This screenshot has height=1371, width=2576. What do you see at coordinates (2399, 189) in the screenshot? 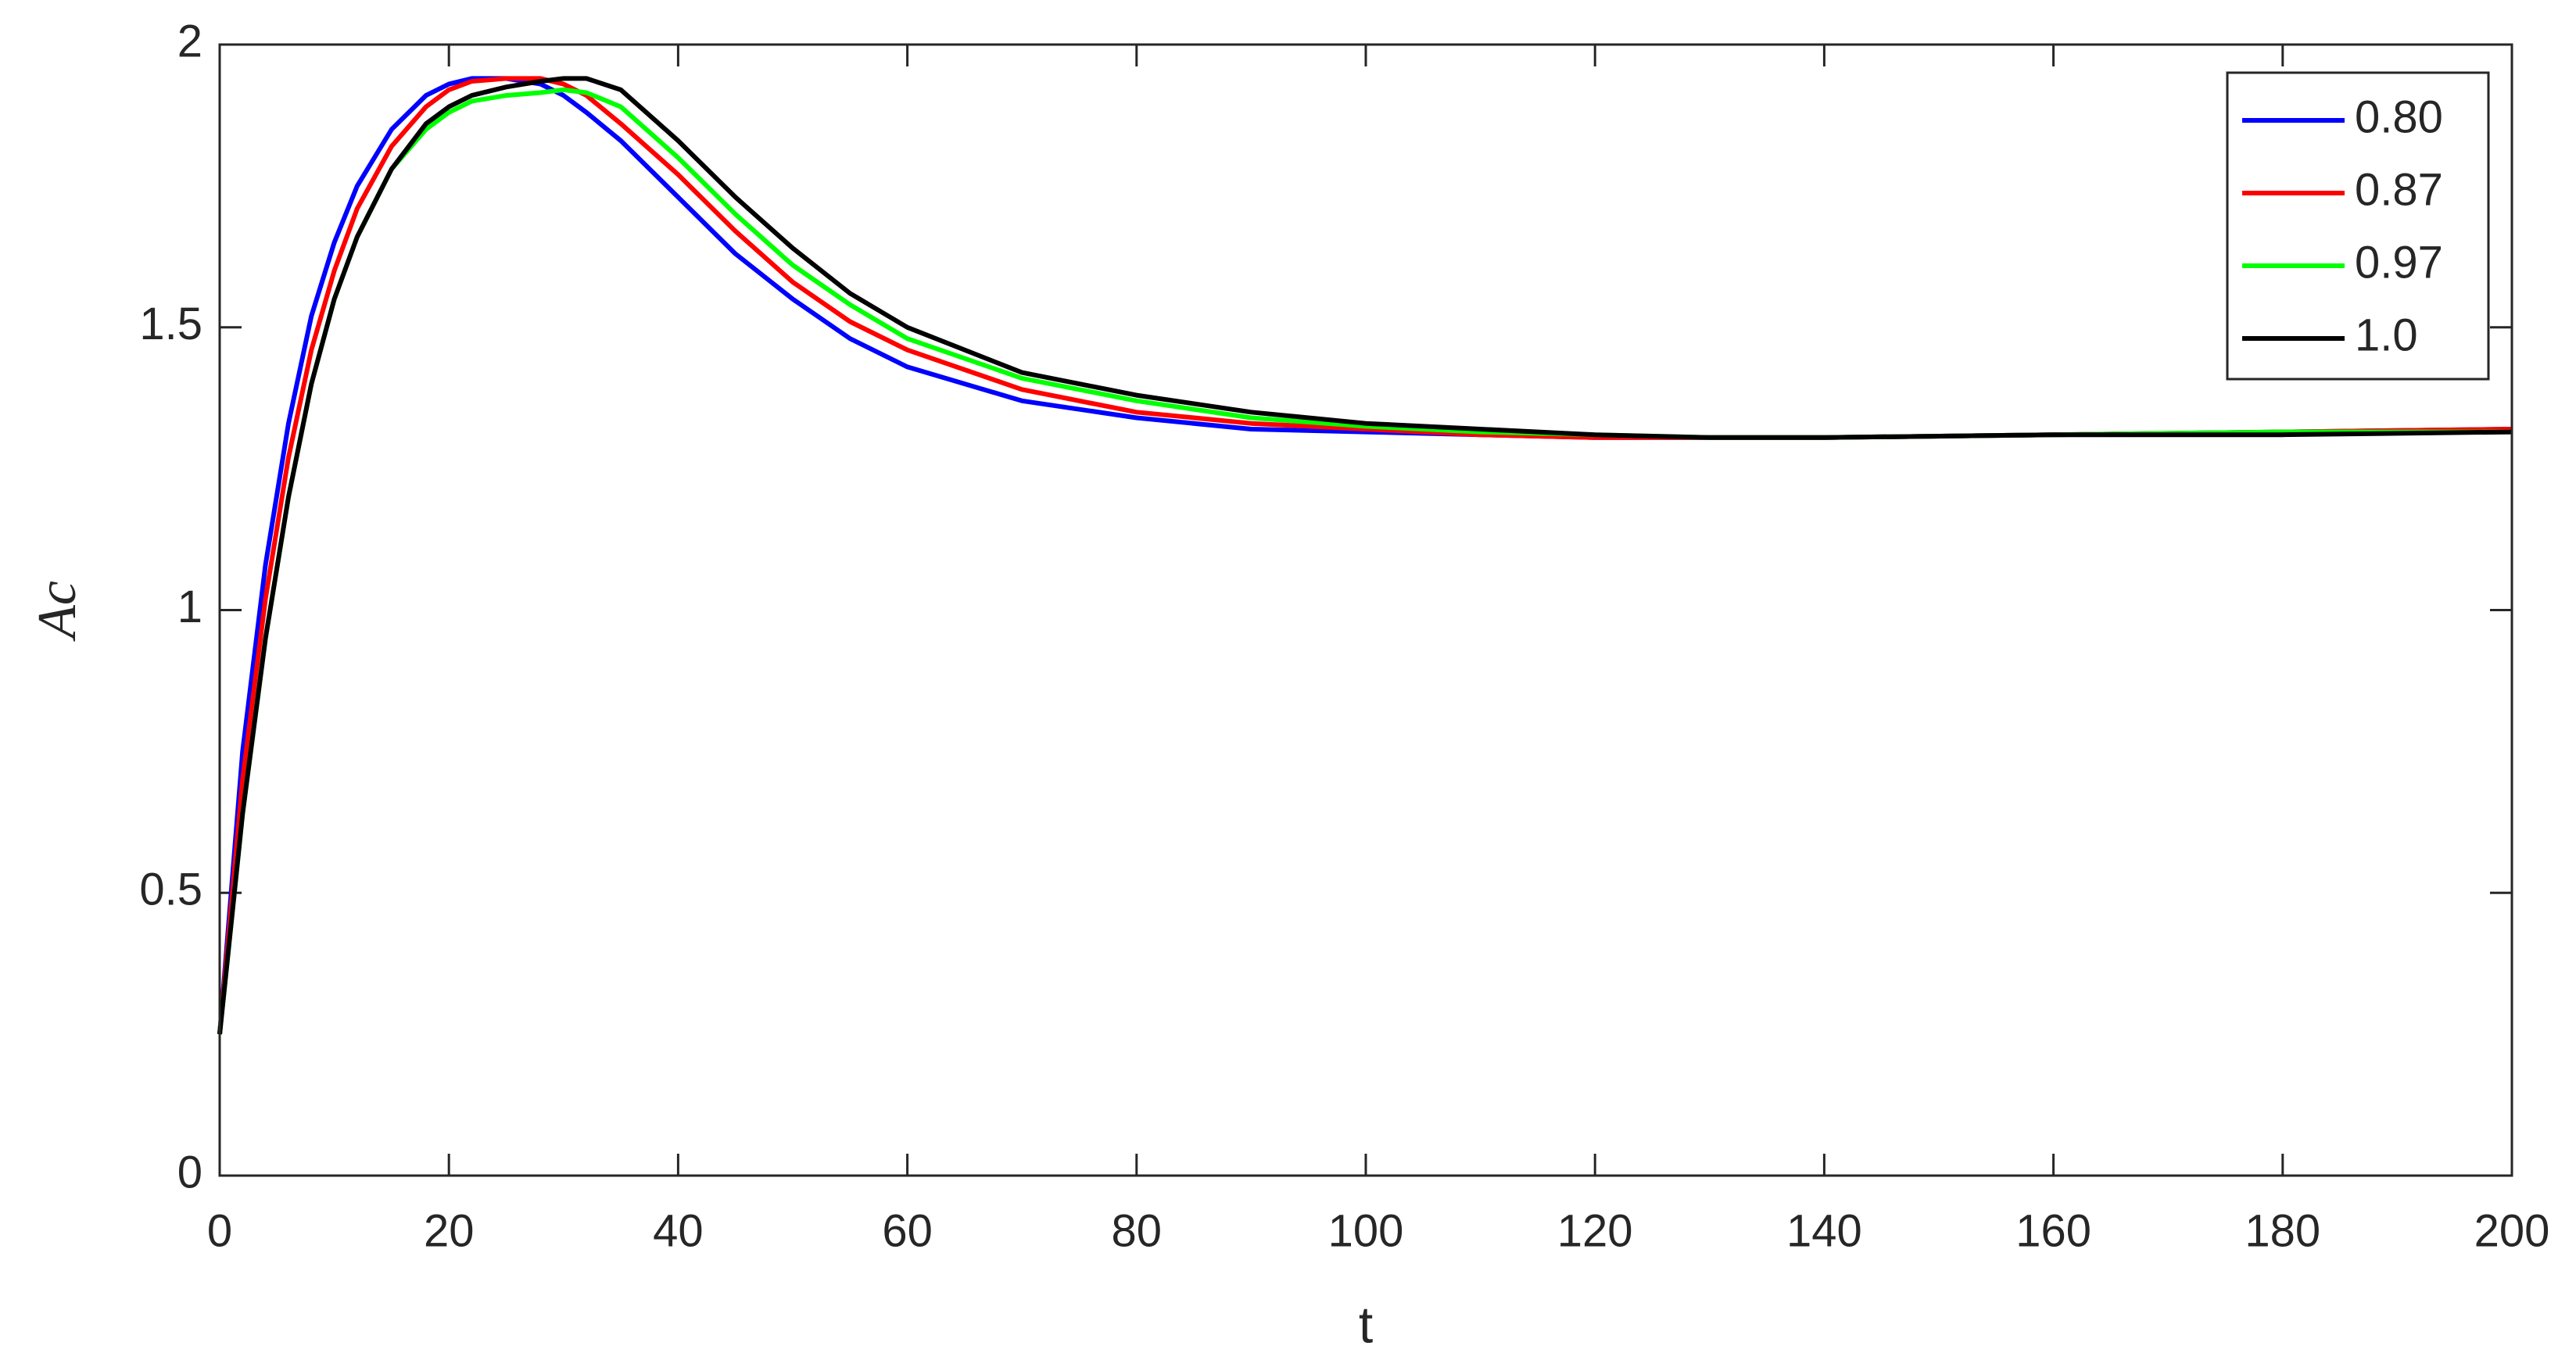
I see `legend-label: 0.87` at bounding box center [2399, 189].